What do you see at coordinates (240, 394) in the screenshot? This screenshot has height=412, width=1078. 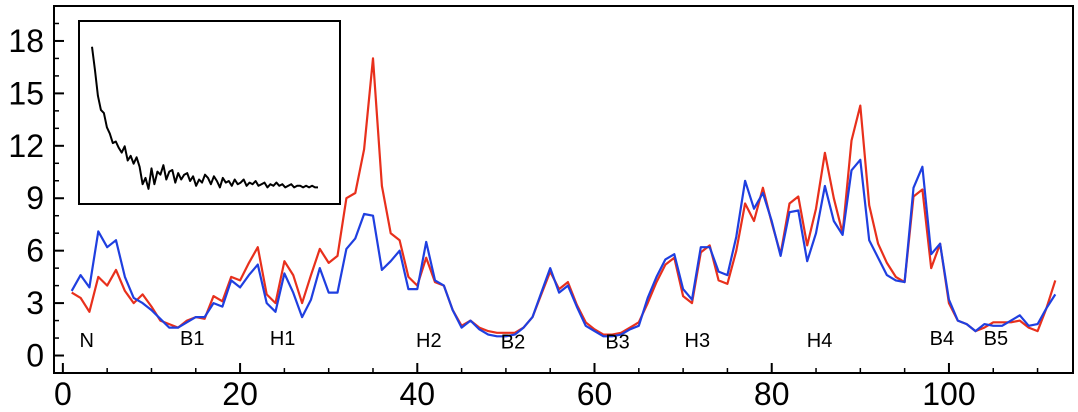 I see `x-tick-label: 20` at bounding box center [240, 394].